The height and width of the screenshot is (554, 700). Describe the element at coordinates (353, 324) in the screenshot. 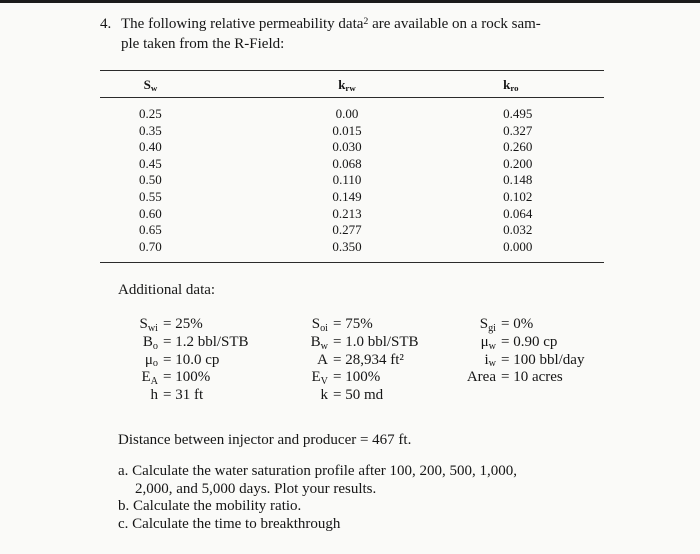

I see `value: = 75%` at that location.